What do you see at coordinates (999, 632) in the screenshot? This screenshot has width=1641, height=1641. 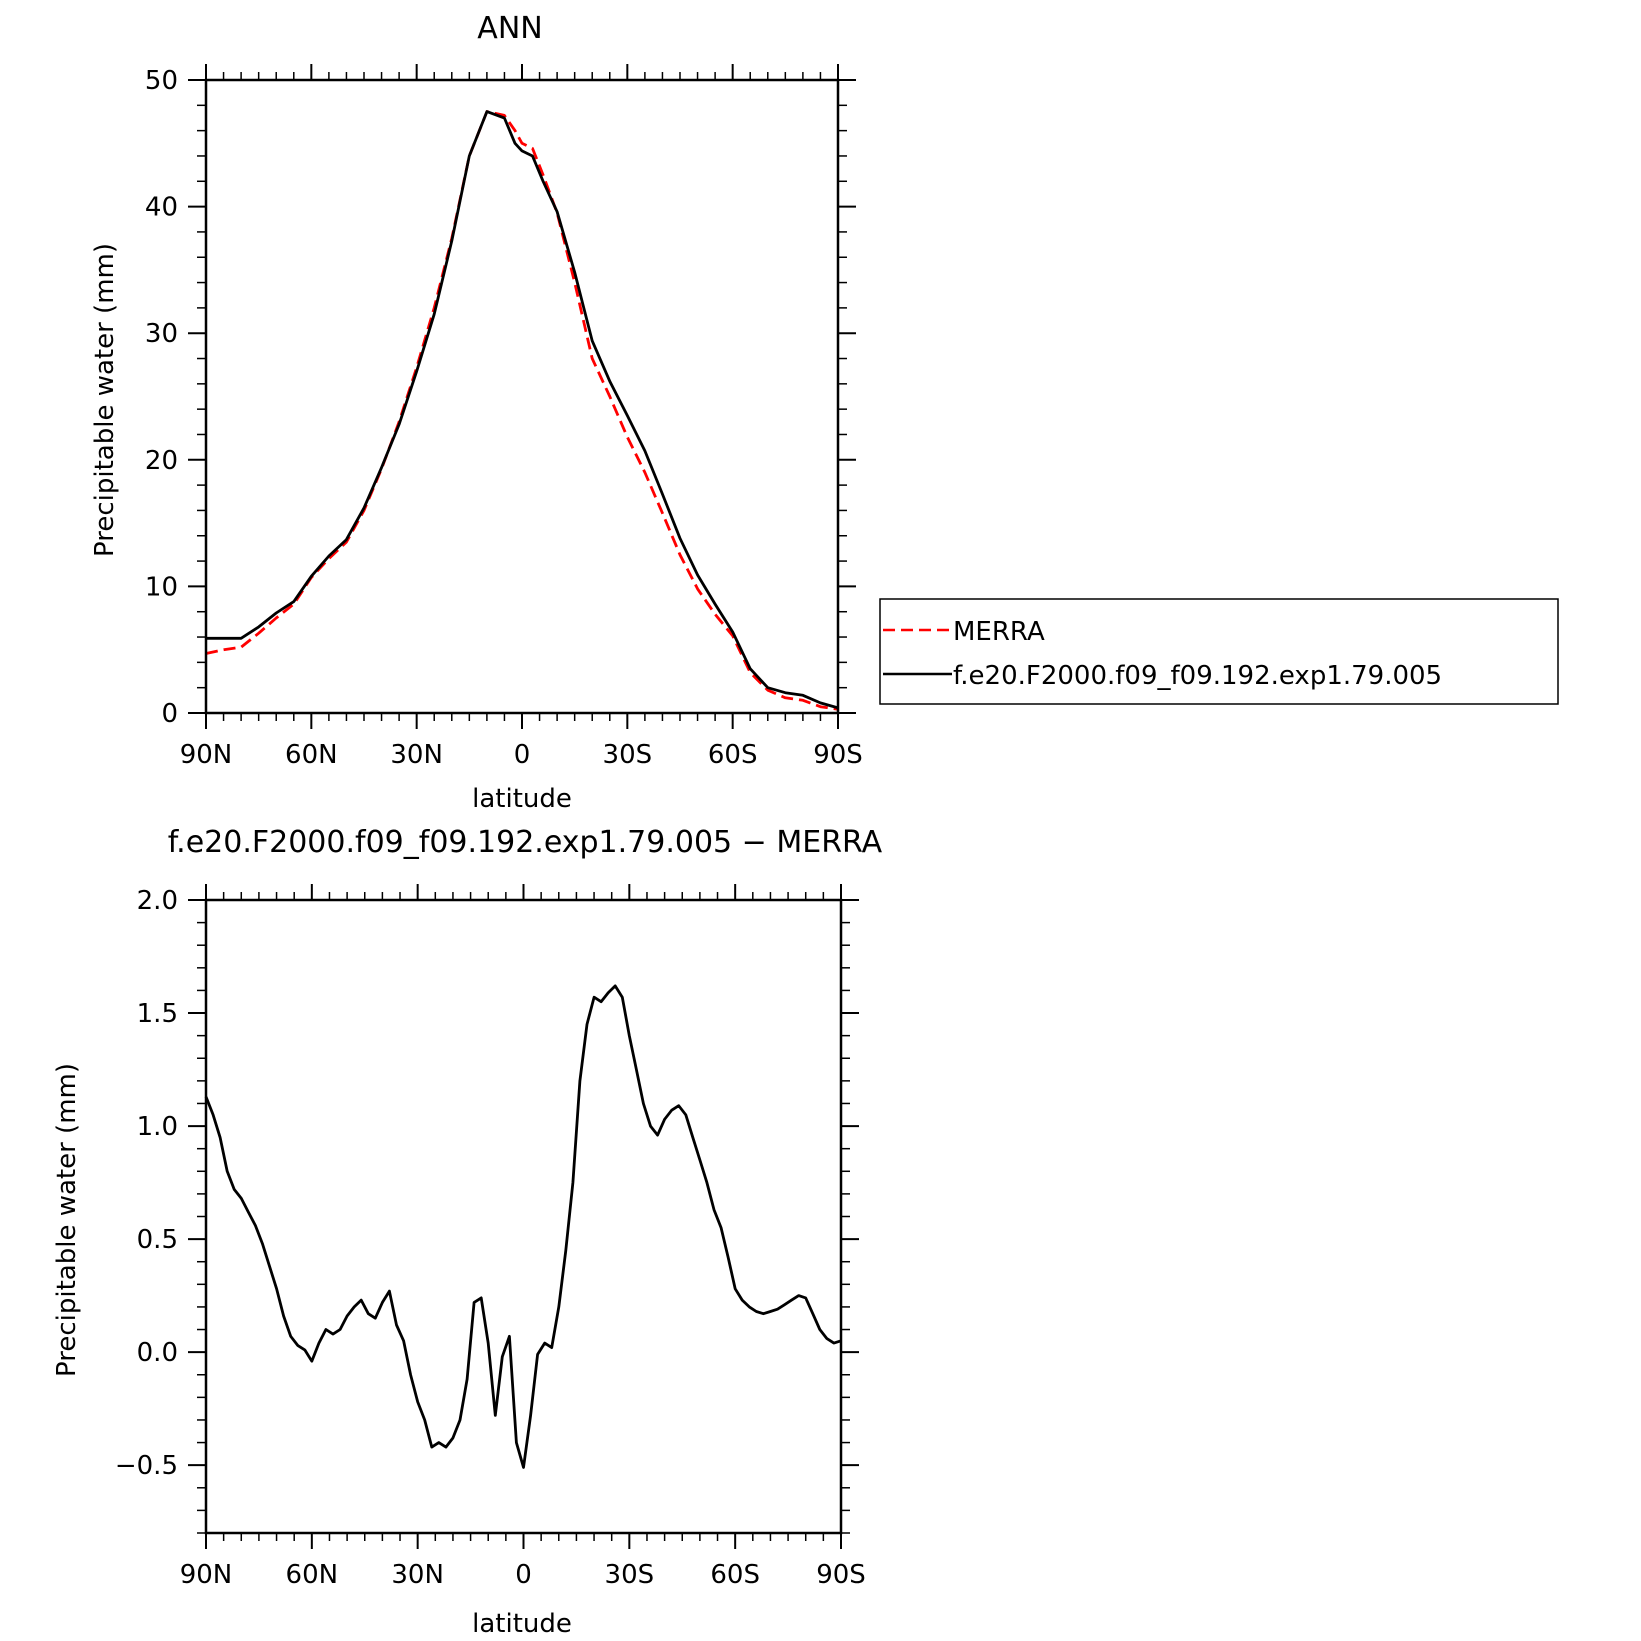 I see `legend-label-merra: MERRA` at bounding box center [999, 632].